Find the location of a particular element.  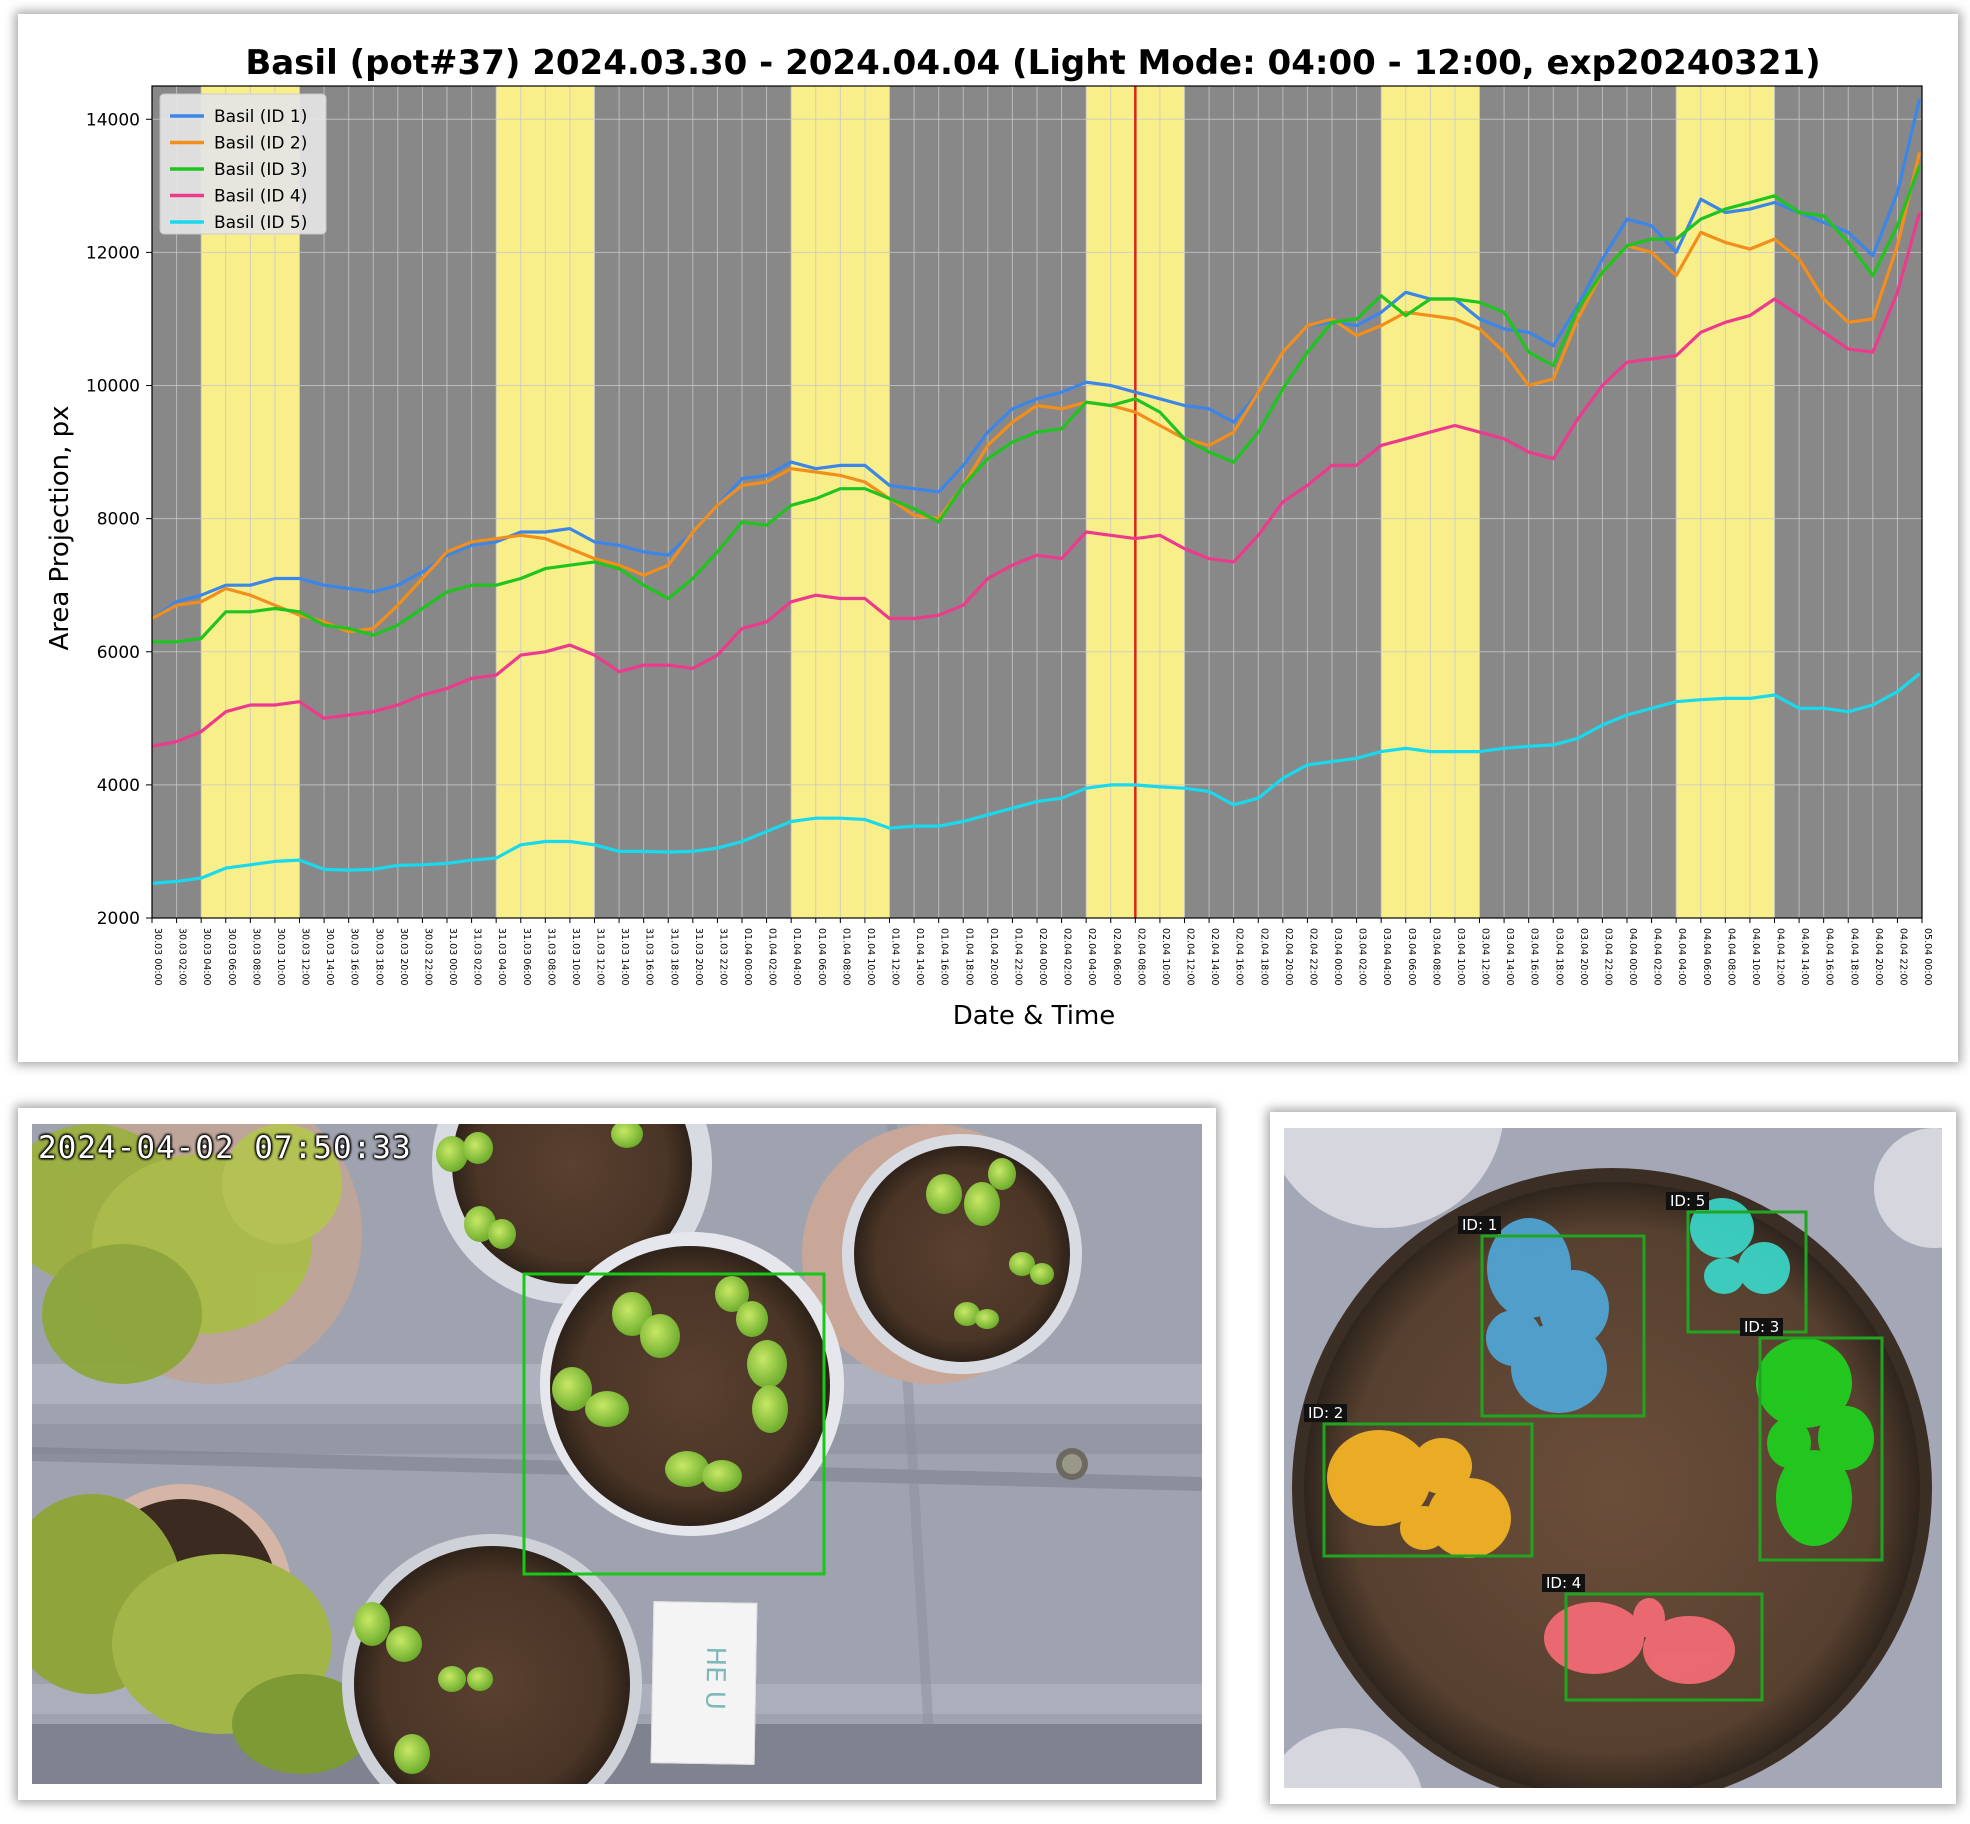

x-tick-label: 31.03 08:00 is located at coordinates (550, 957).